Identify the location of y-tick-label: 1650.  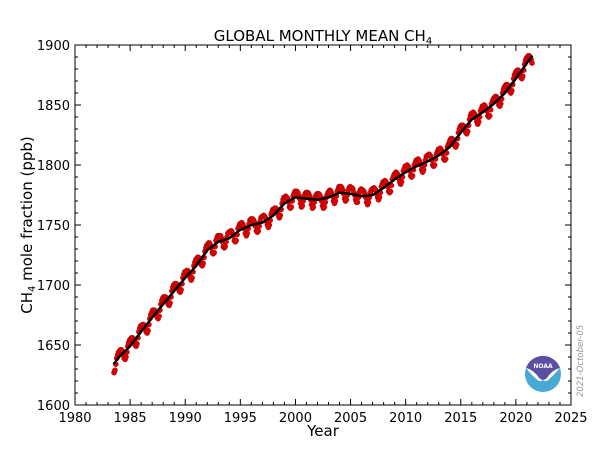
(53, 346).